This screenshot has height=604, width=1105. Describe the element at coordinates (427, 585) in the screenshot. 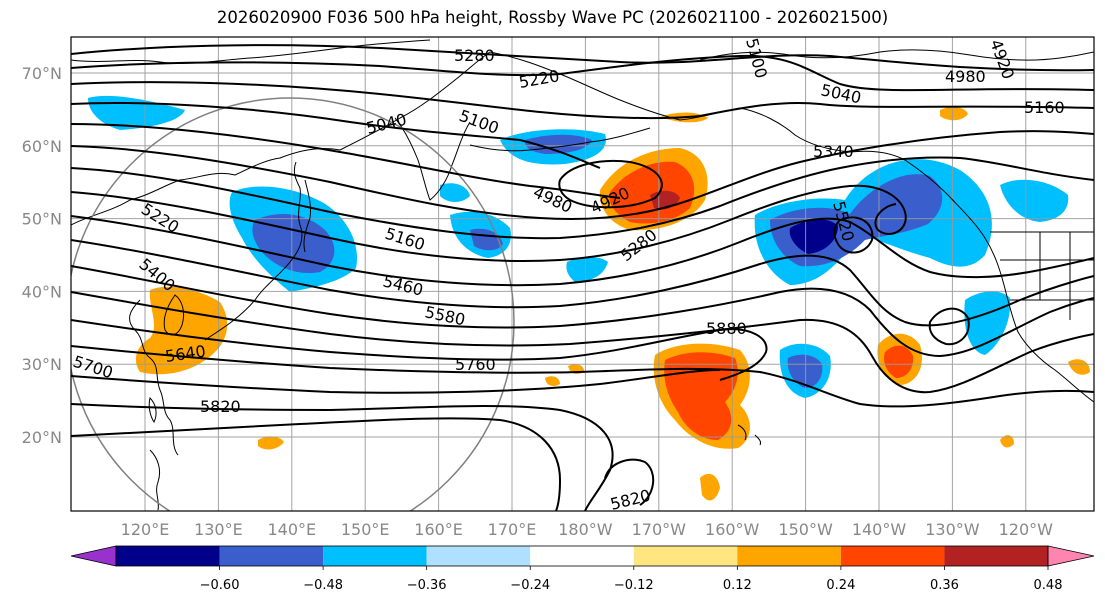

I see `colorbar-tick-label: −0.36` at that location.